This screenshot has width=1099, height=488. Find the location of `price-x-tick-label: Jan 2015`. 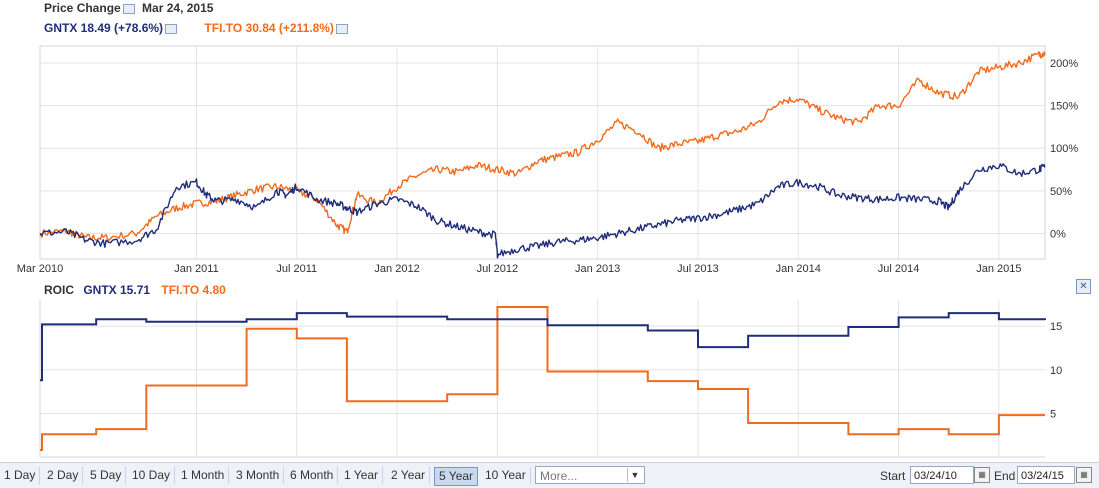

price-x-tick-label: Jan 2015 is located at coordinates (998, 269).